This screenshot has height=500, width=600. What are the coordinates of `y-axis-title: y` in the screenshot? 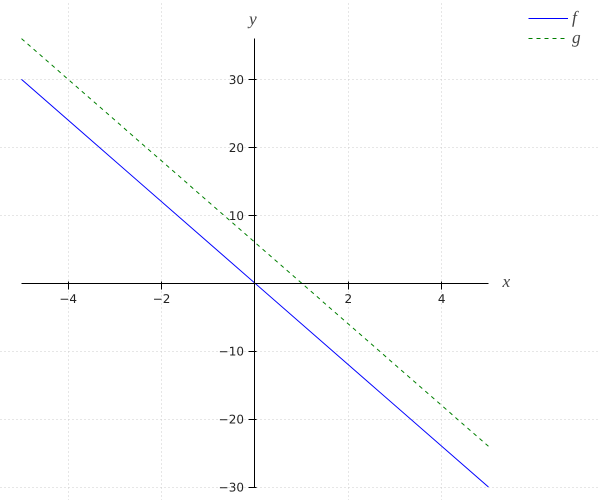 It's located at (251, 19).